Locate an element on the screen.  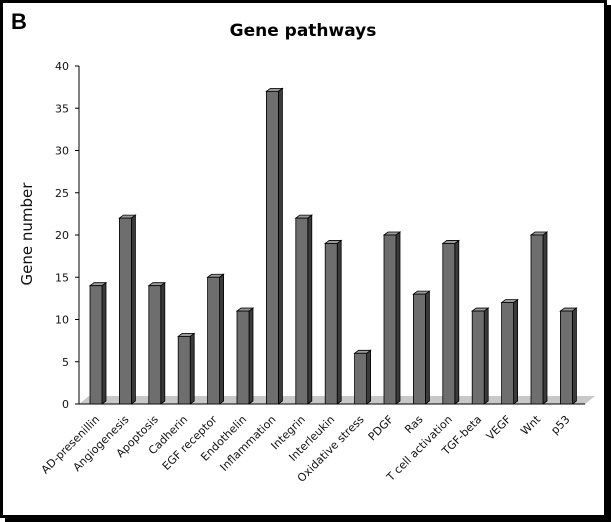
y-axis-label: Gene number is located at coordinates (27, 234).